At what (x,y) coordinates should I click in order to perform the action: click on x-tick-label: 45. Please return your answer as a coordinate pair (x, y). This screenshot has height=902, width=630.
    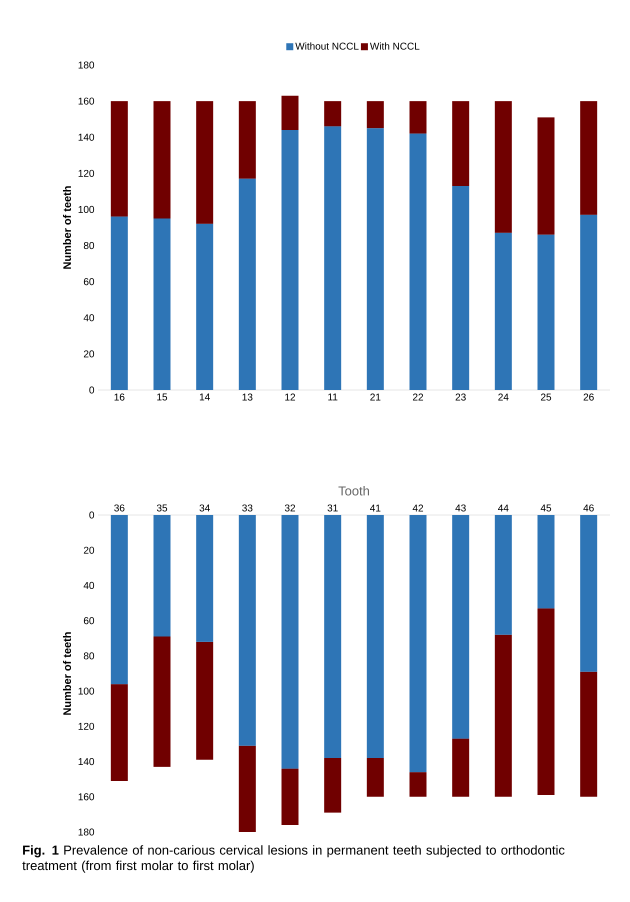
    Looking at the image, I should click on (546, 508).